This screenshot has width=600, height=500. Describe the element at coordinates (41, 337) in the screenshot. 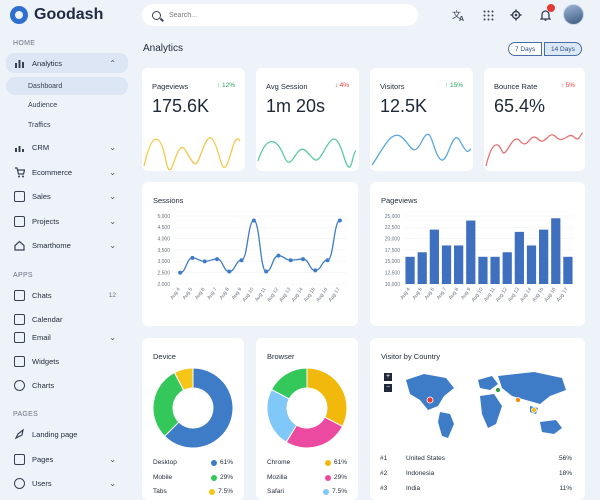

I see `sidebar-item-label: Email` at that location.